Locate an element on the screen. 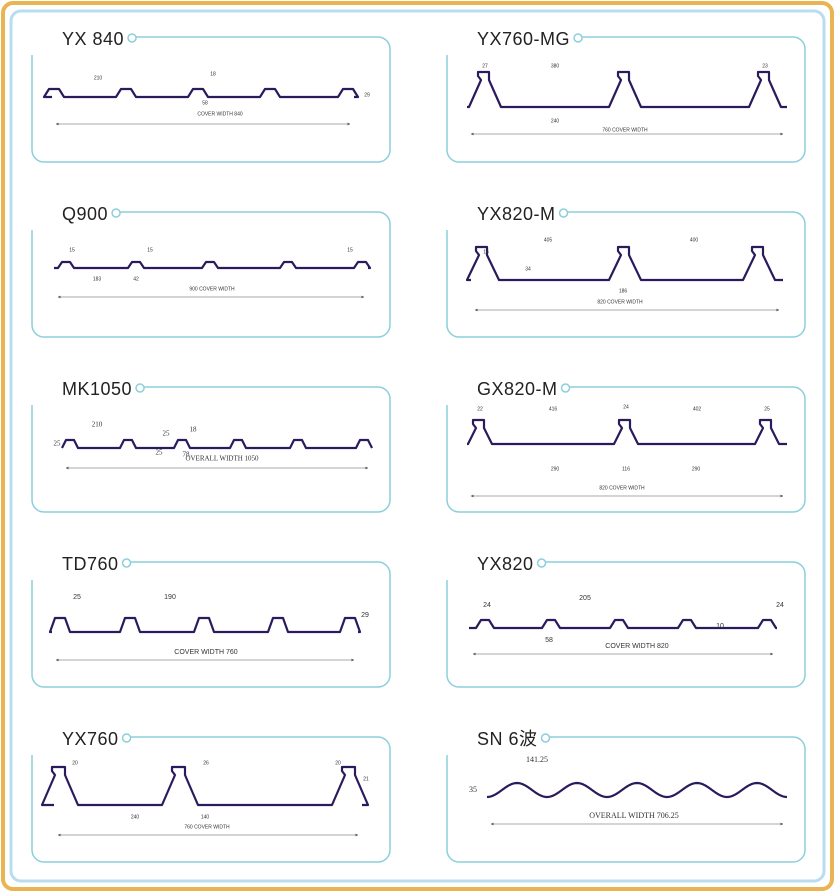  dimension-label: COVER WIDTH 760 is located at coordinates (206, 652).